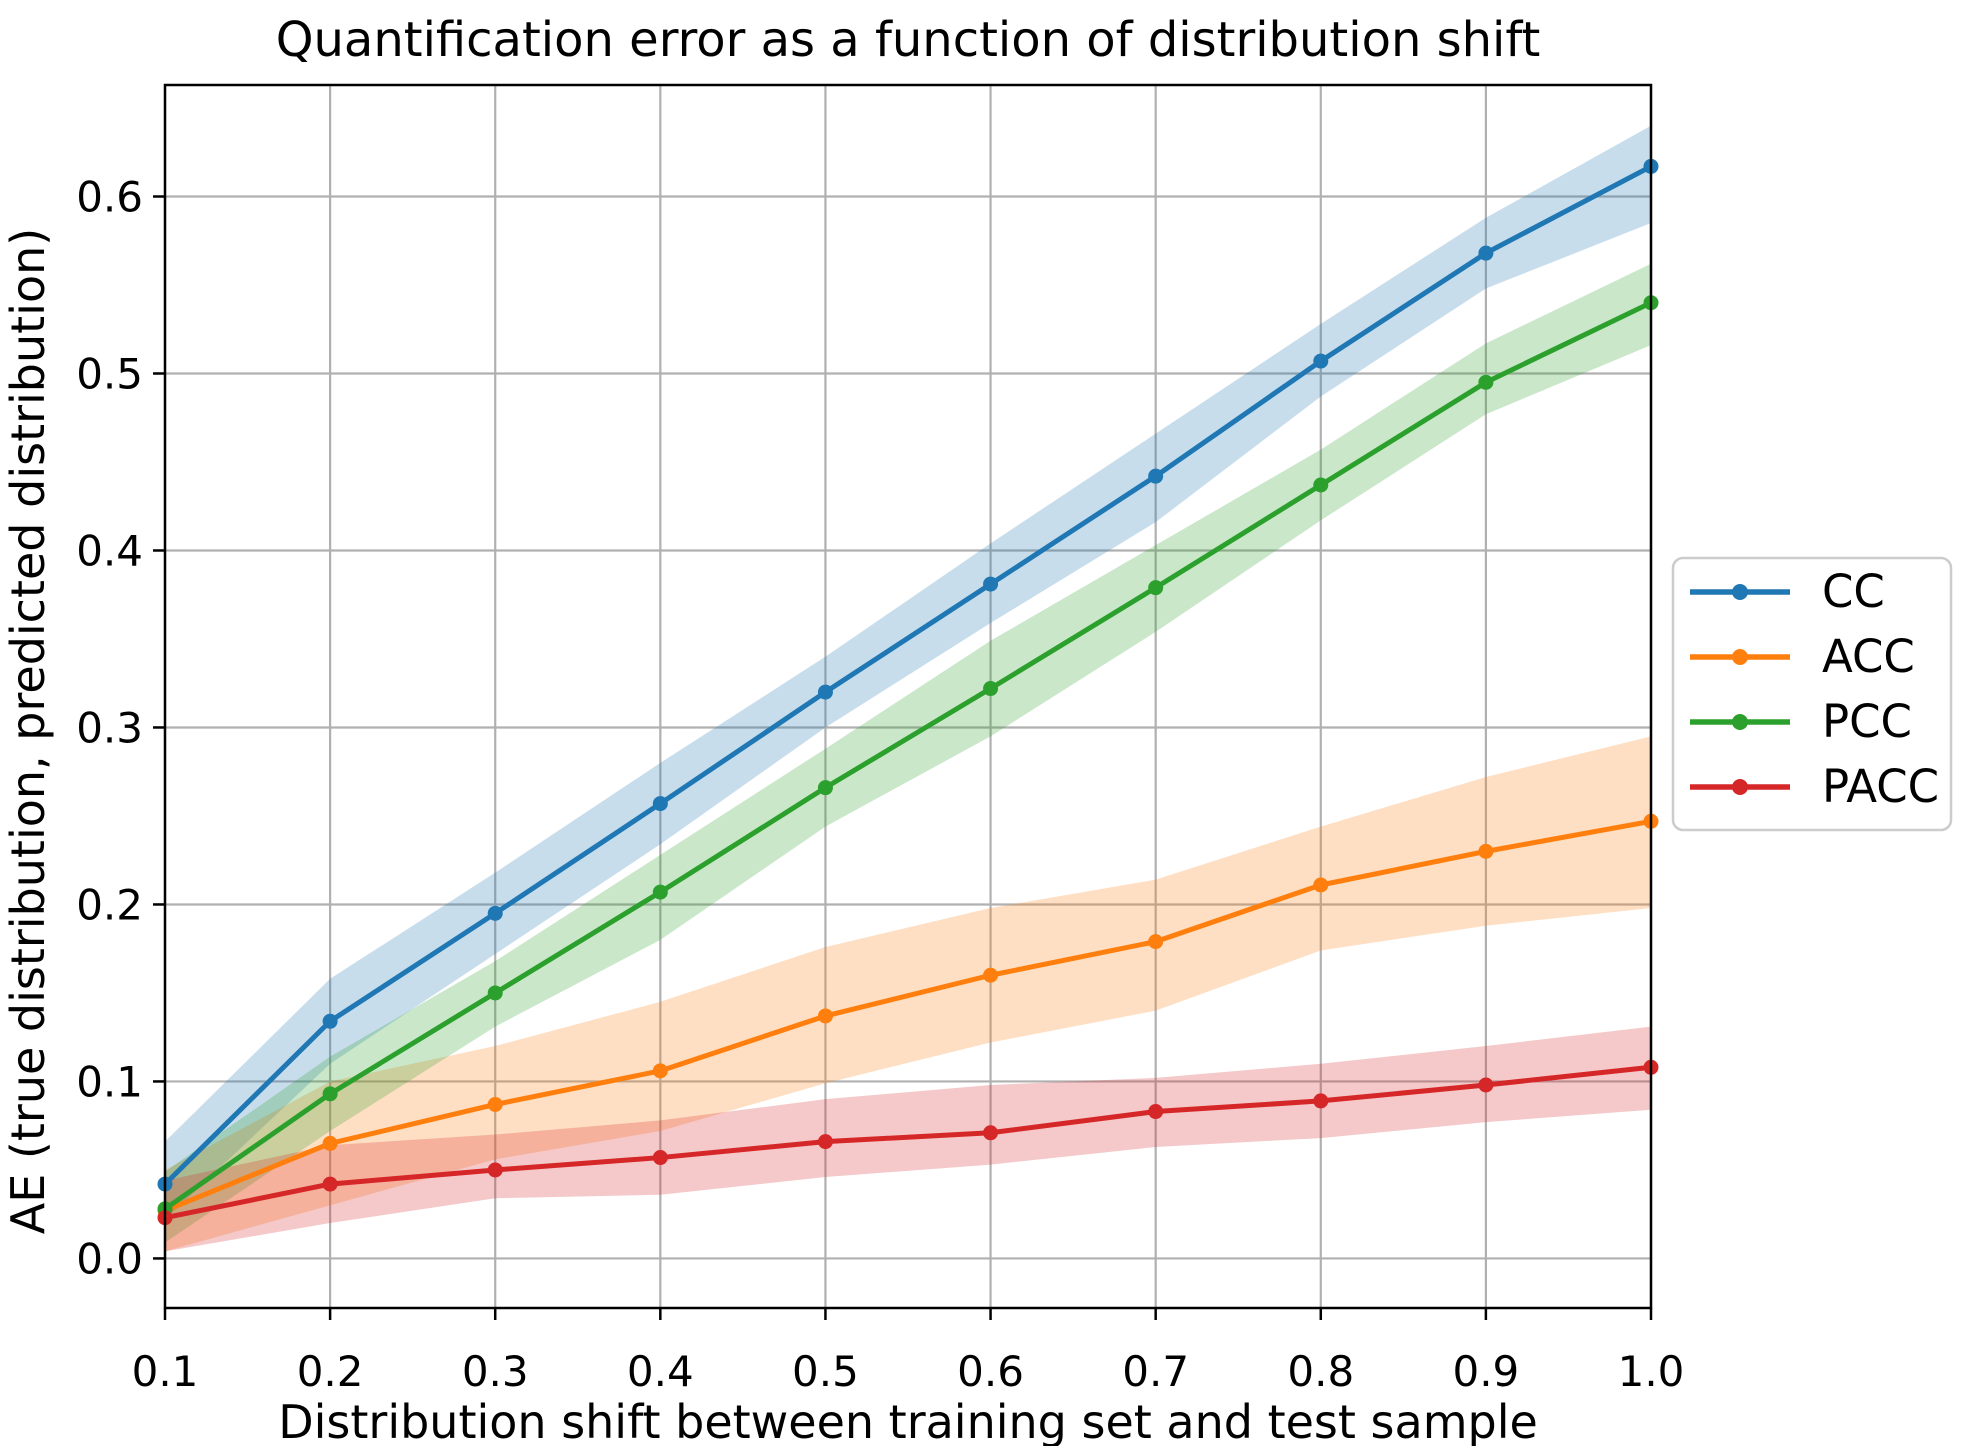 This screenshot has width=1969, height=1450. Describe the element at coordinates (165, 1371) in the screenshot. I see `x-tick-label: 0.1` at that location.